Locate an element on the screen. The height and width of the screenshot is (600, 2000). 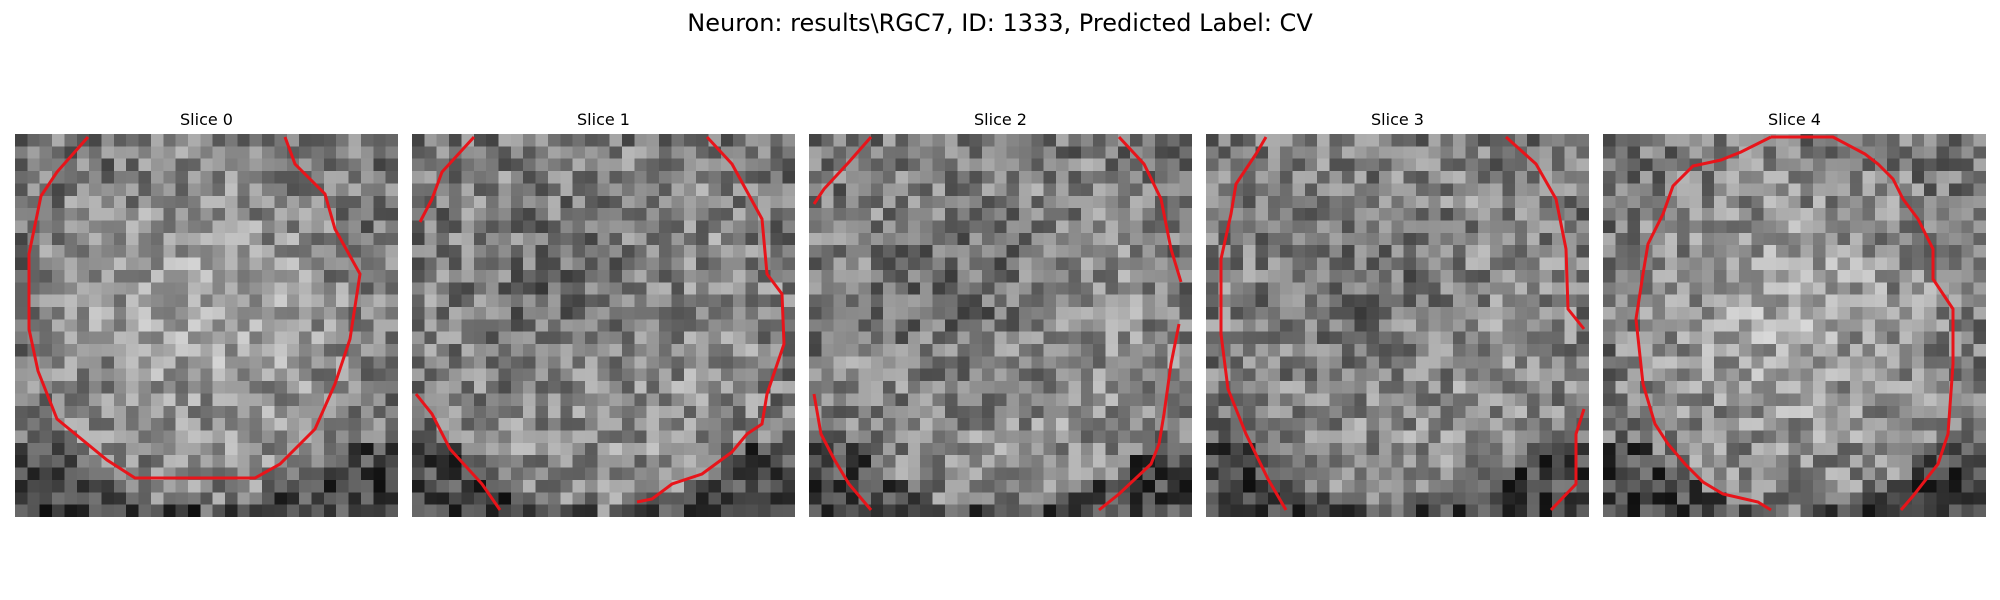
slice-panel-0: Slice 0 is located at coordinates (206, 313).